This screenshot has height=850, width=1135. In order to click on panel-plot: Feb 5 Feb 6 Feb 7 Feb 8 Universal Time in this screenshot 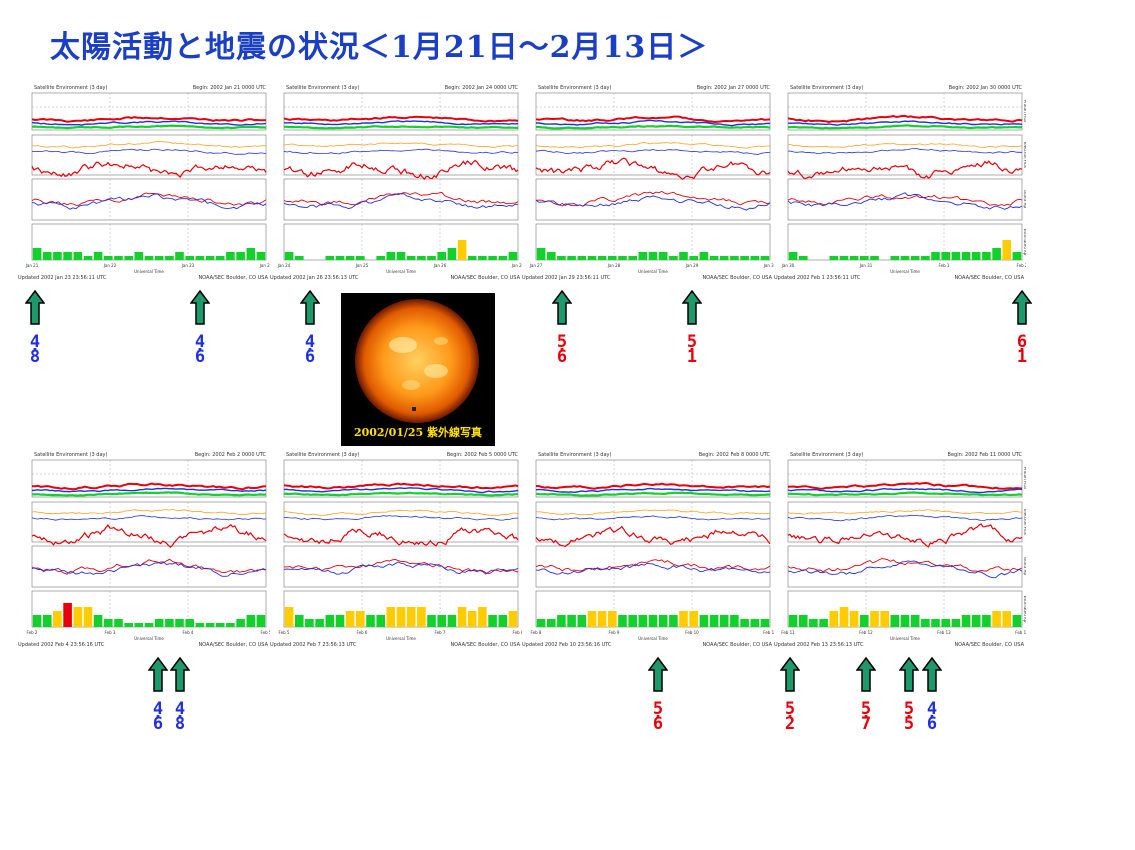, I will do `click(400, 550)`.